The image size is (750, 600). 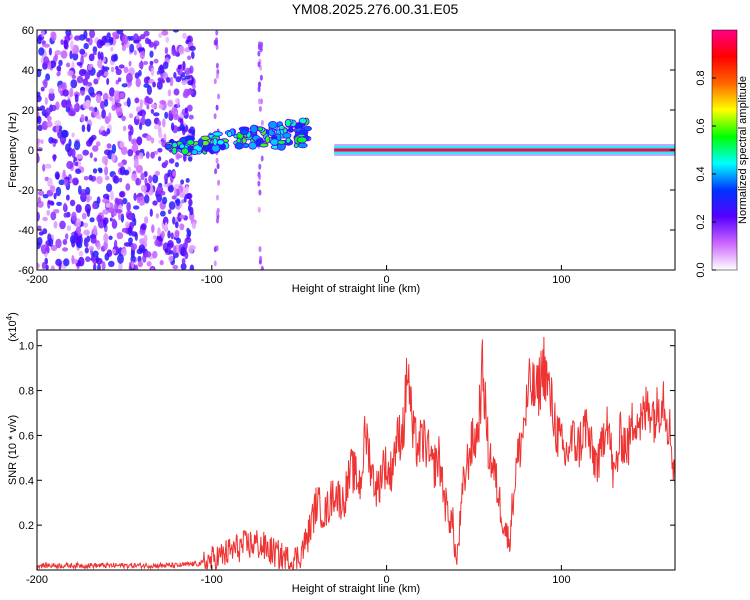 What do you see at coordinates (26, 436) in the screenshot?
I see `snr-ytick-label: 0.6` at bounding box center [26, 436].